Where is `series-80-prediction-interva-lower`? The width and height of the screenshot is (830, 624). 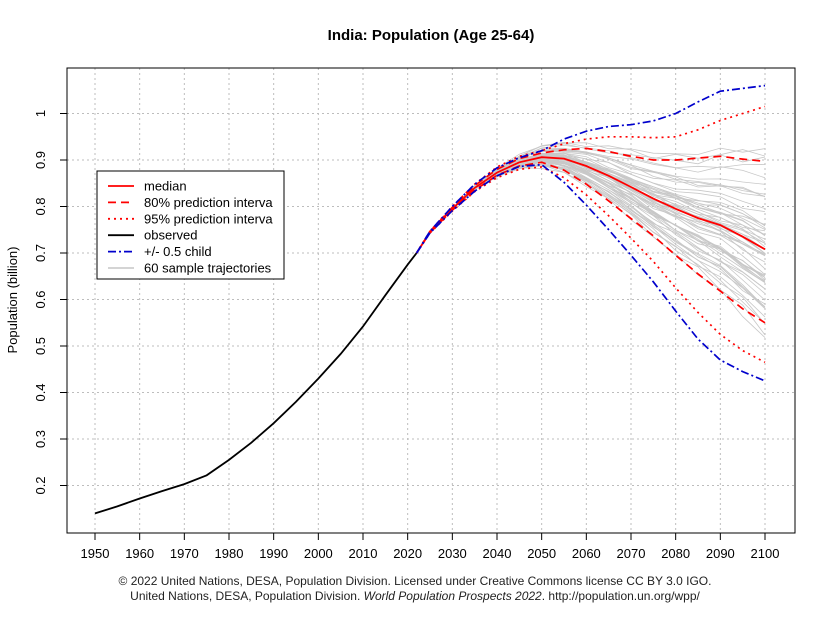
series-80-prediction-interva-lower is located at coordinates (590, 242).